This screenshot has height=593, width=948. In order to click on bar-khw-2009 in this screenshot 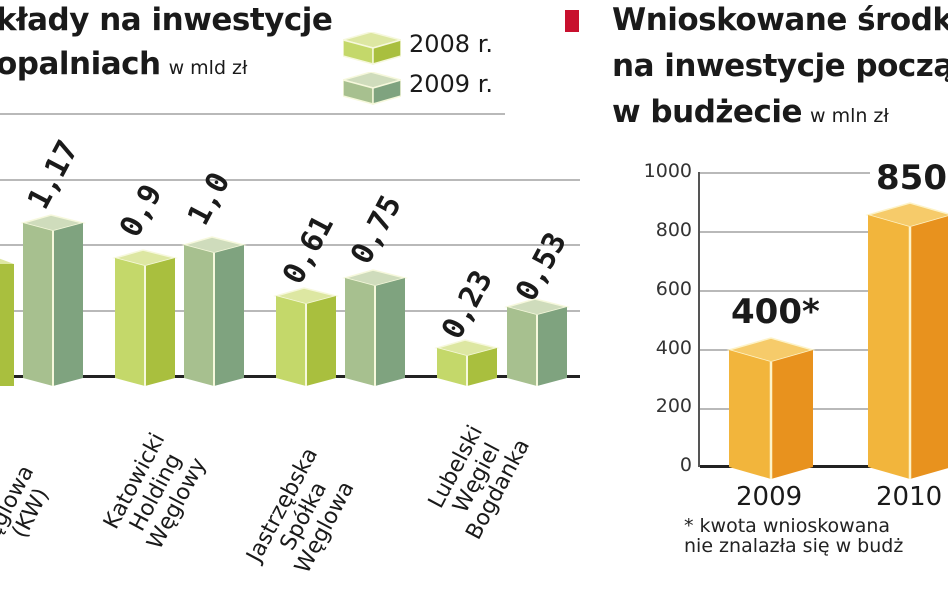, I will do `click(214, 311)`.